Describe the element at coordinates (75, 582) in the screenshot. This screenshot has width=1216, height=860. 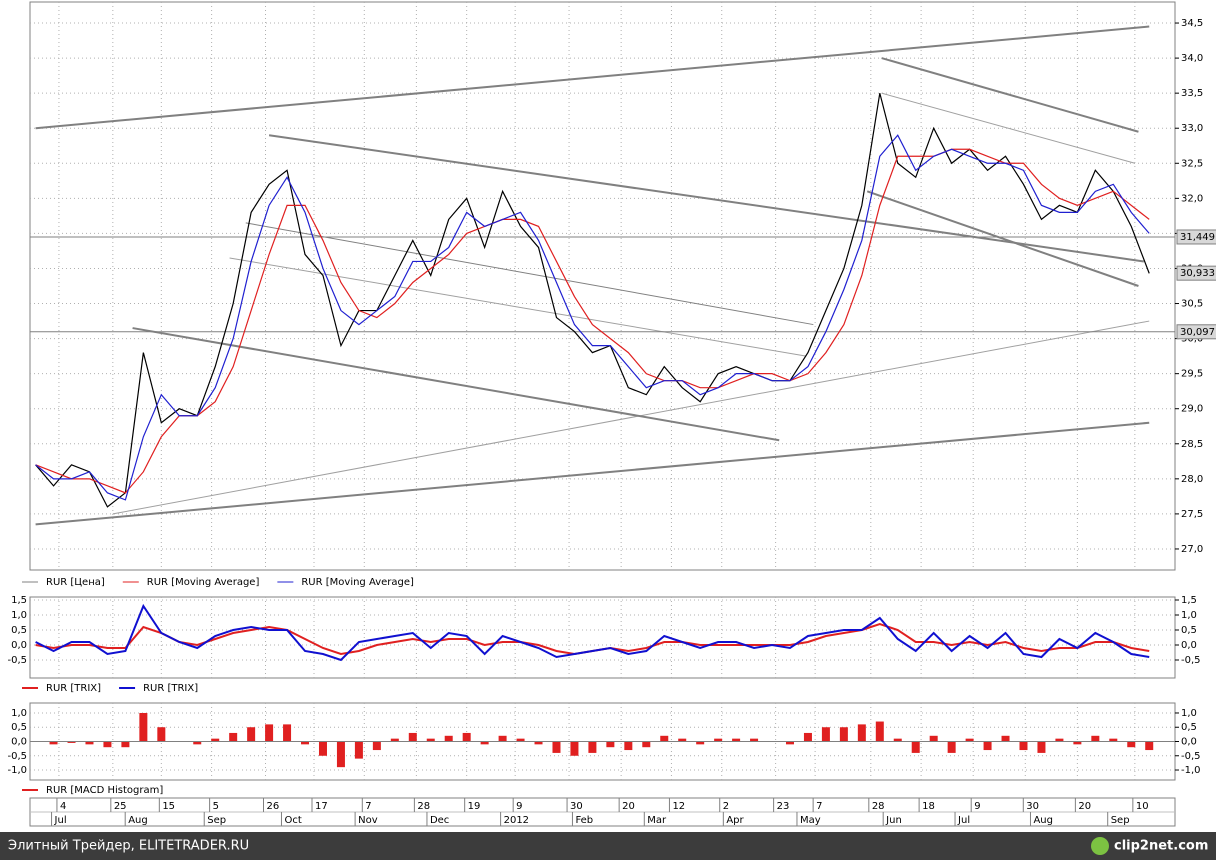
I see `legend-label: RUR [Цена]` at that location.